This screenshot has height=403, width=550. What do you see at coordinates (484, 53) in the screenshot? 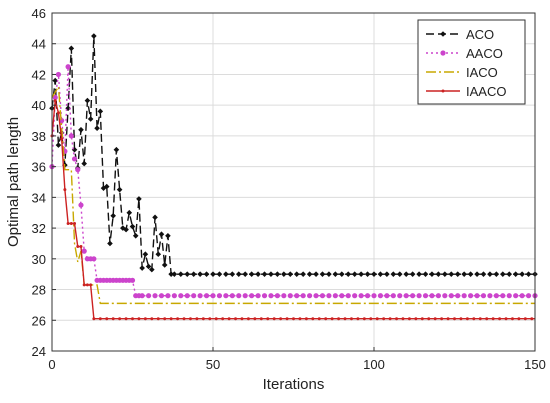
I see `legend-label-aaco: AACO` at bounding box center [484, 53].